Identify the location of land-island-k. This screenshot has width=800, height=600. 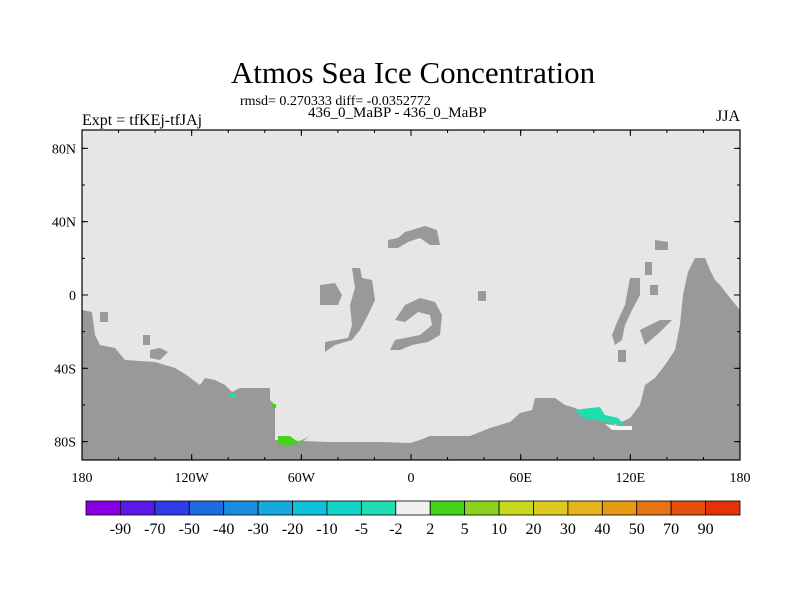
(648, 268).